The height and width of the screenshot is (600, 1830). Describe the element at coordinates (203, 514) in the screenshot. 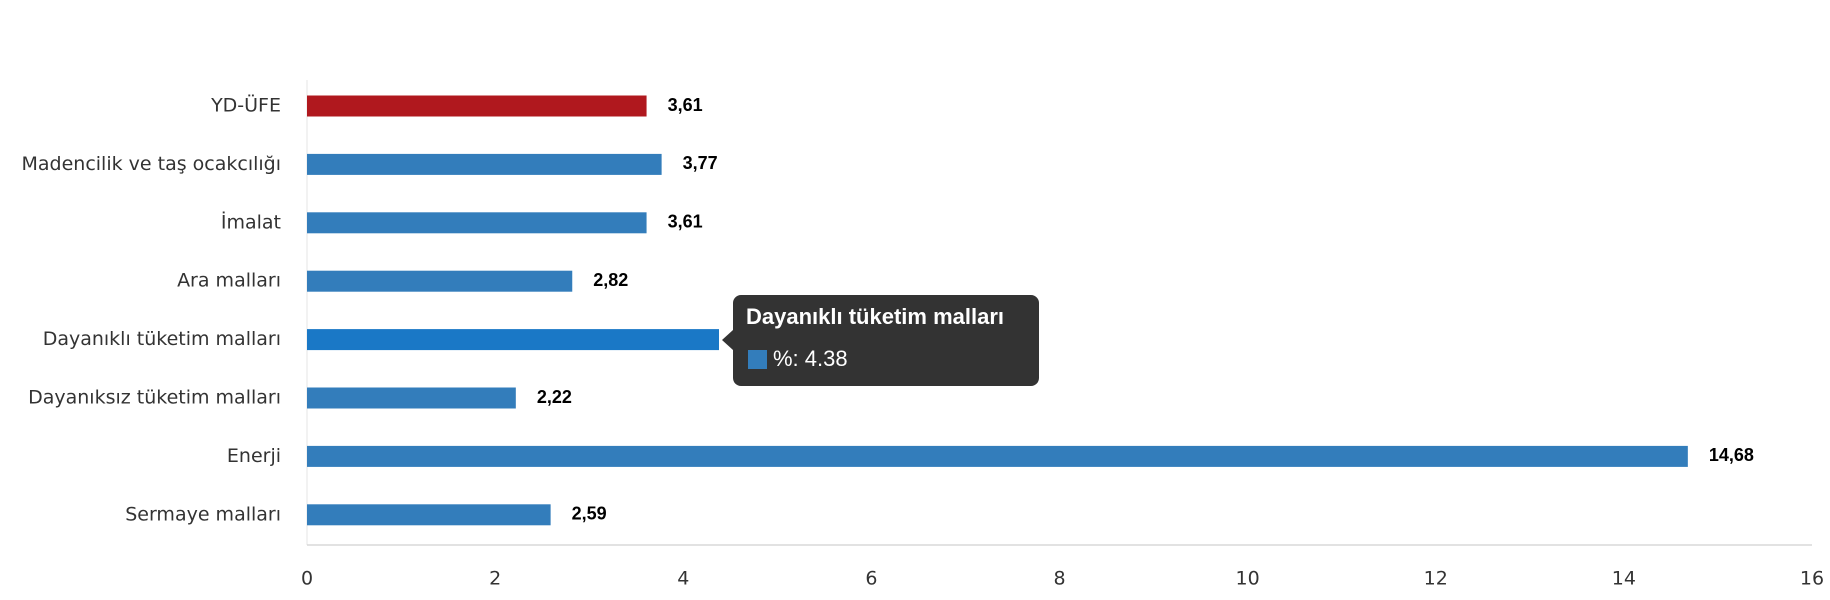

I see `category-label: Sermaye malları` at that location.